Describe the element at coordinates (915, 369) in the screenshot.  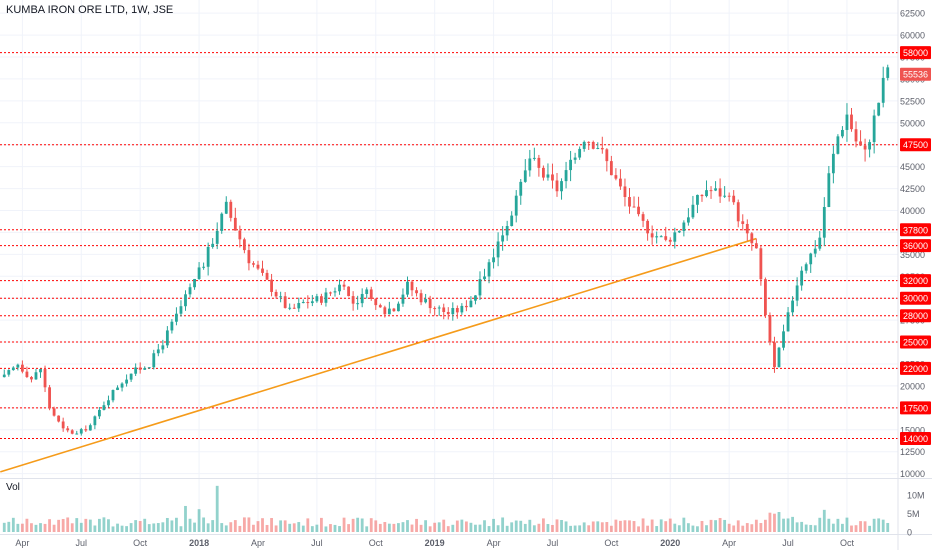
I see `level-label-22000: 22000` at that location.